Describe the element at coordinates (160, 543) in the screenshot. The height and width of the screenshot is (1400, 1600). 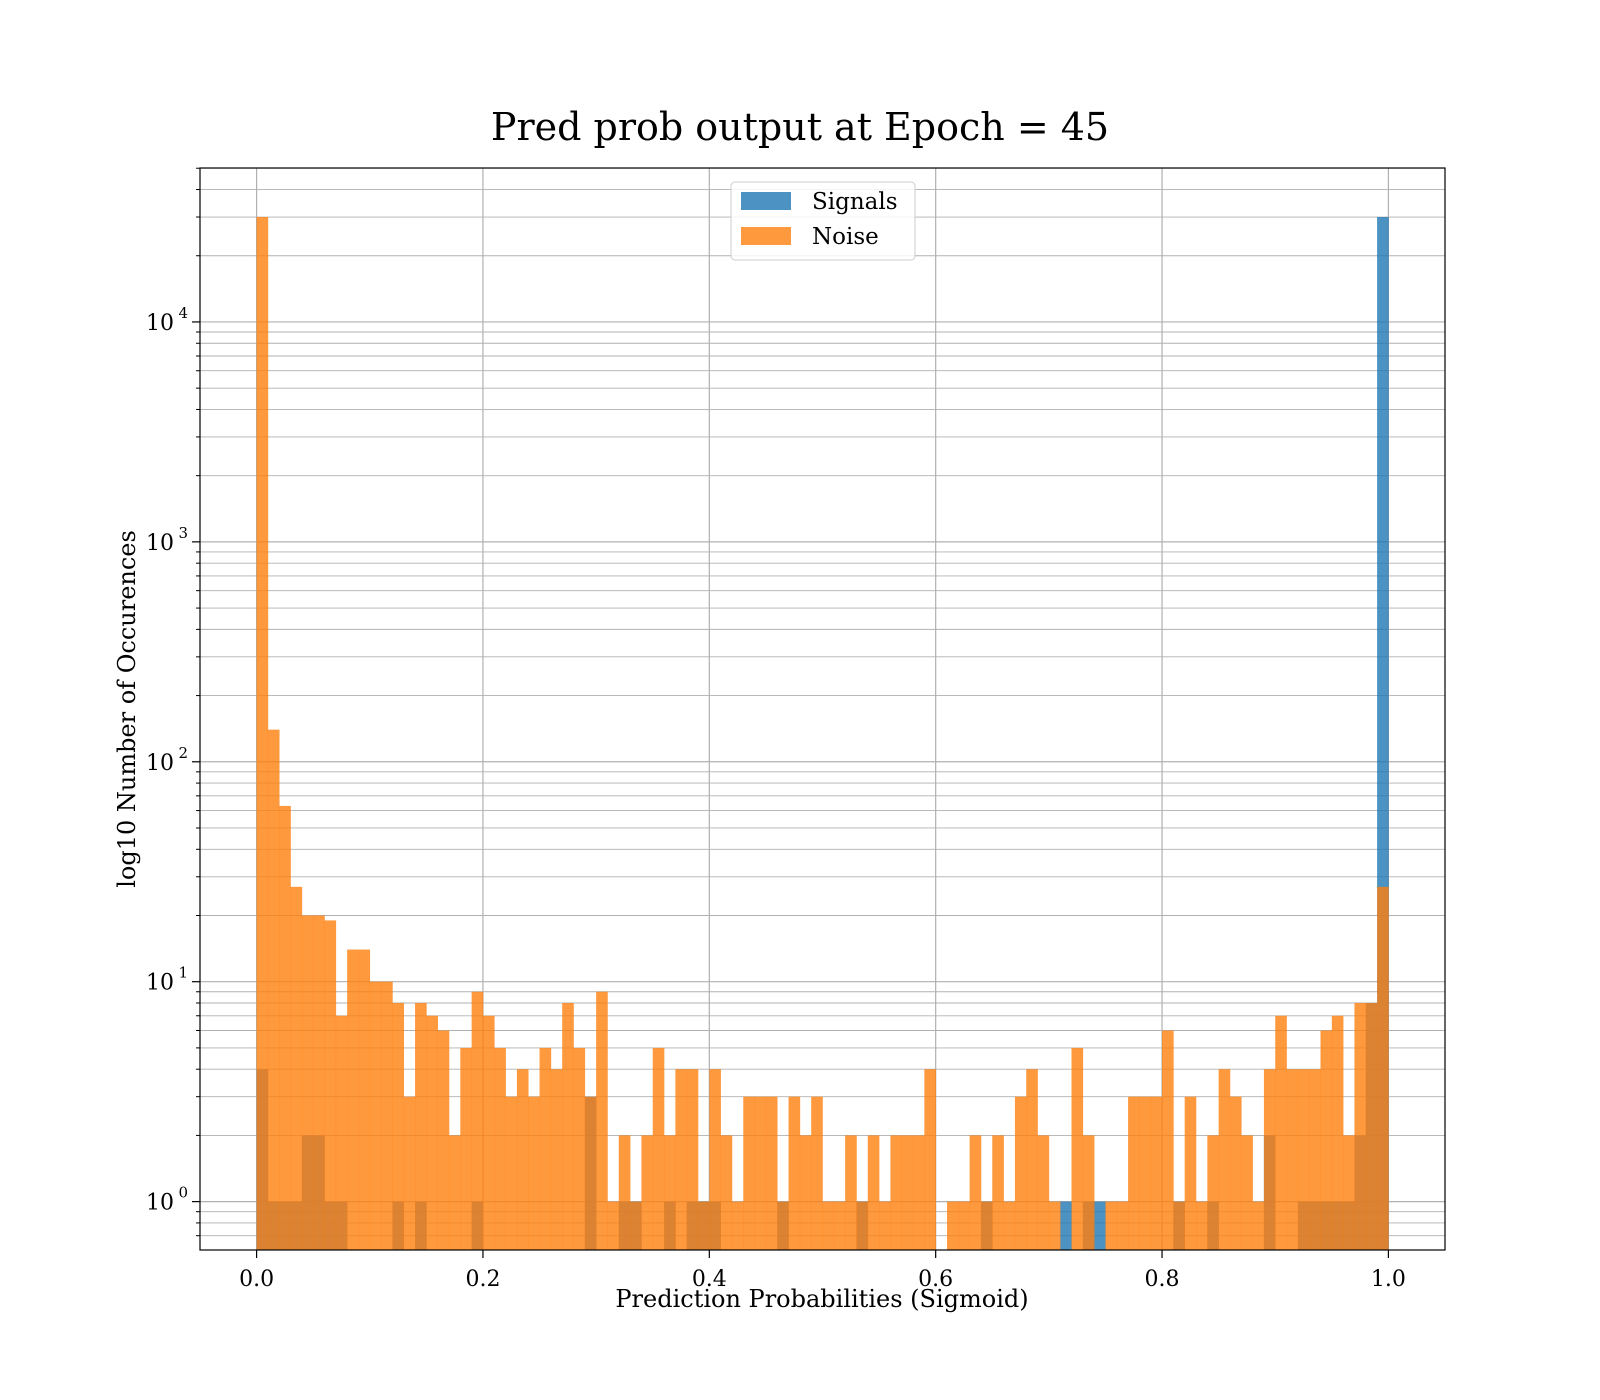
I see `y-tick-label-3: 10` at that location.